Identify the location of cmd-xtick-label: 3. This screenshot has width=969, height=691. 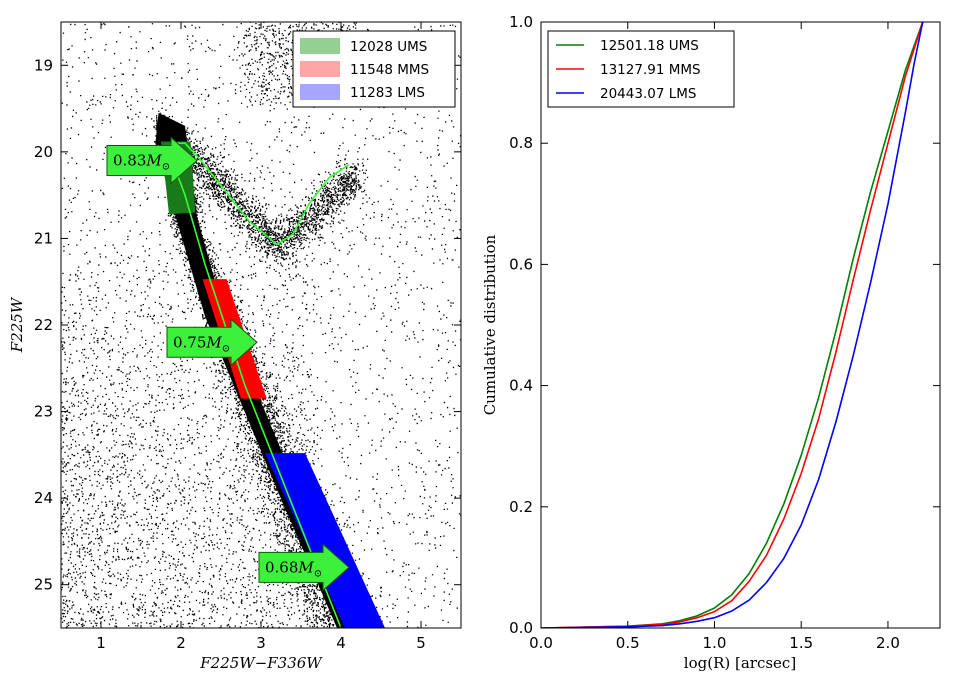
(261, 643).